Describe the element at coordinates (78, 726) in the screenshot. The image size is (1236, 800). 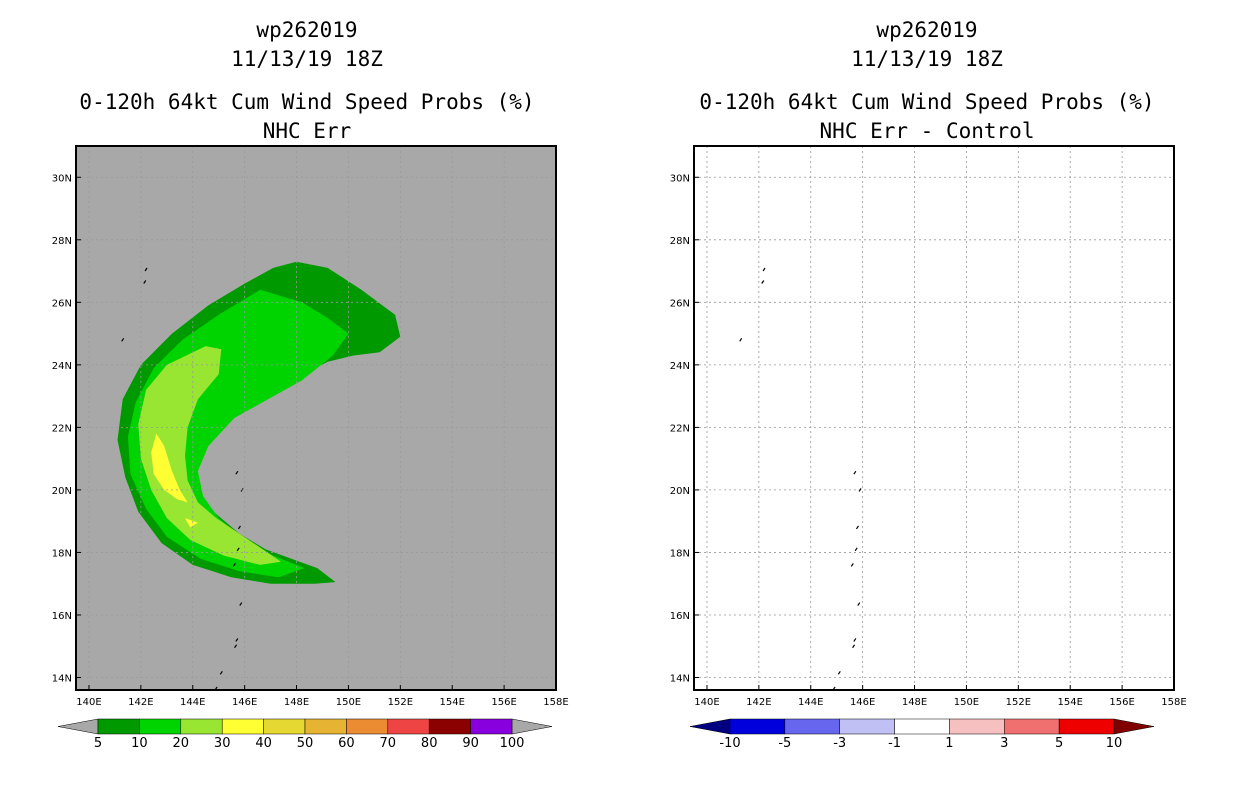
I see `left-colorbar-under-arrow` at that location.